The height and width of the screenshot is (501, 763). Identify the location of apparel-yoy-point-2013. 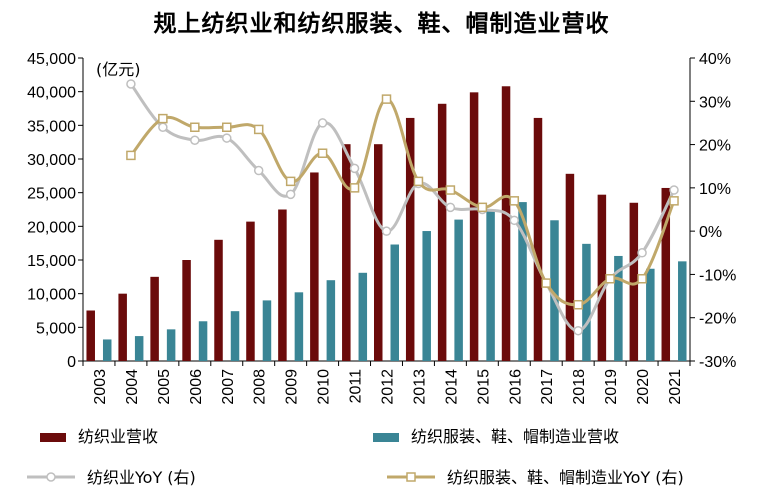
(418, 181).